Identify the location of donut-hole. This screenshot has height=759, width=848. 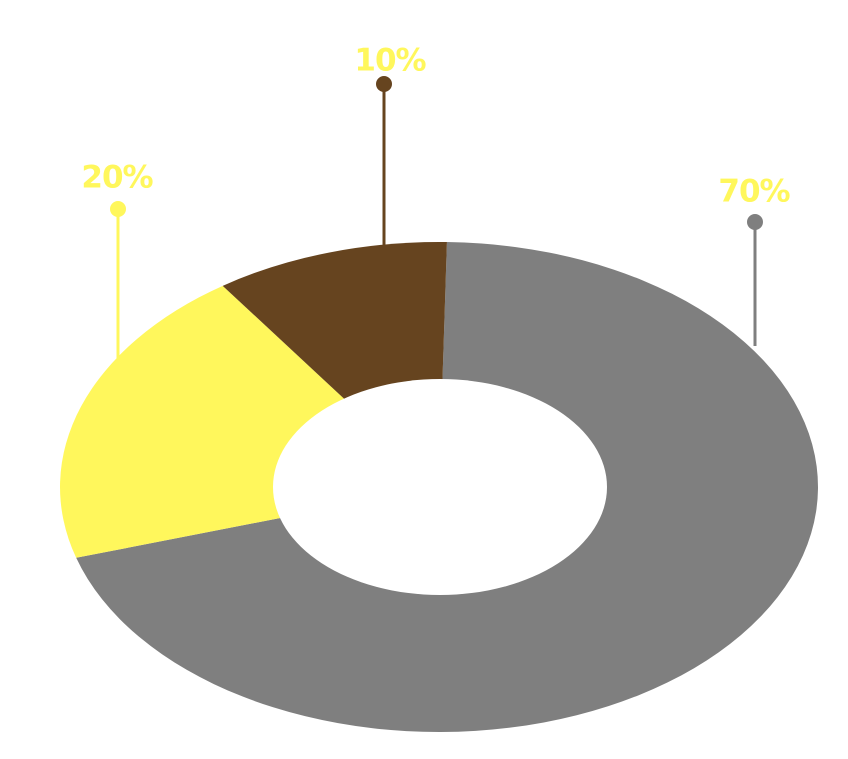
(440, 487).